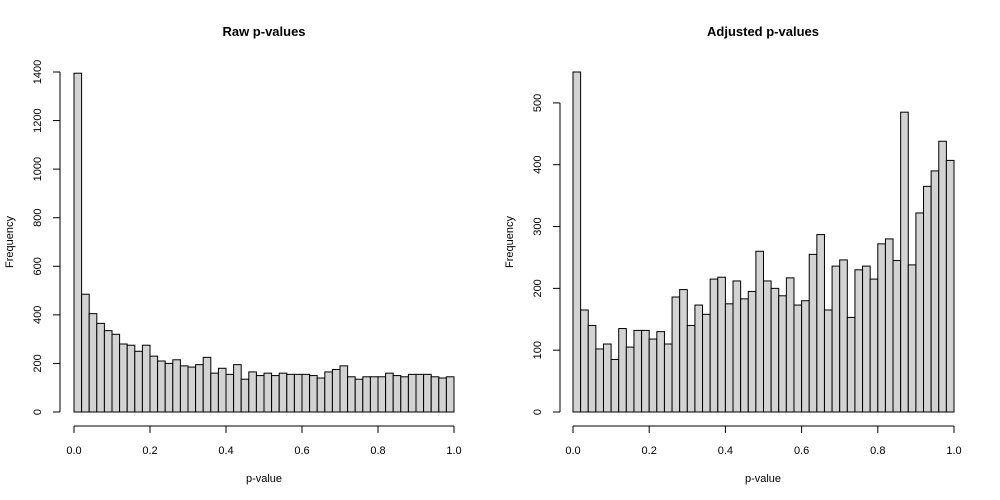  What do you see at coordinates (538, 350) in the screenshot?
I see `y-tick-label: 100` at bounding box center [538, 350].